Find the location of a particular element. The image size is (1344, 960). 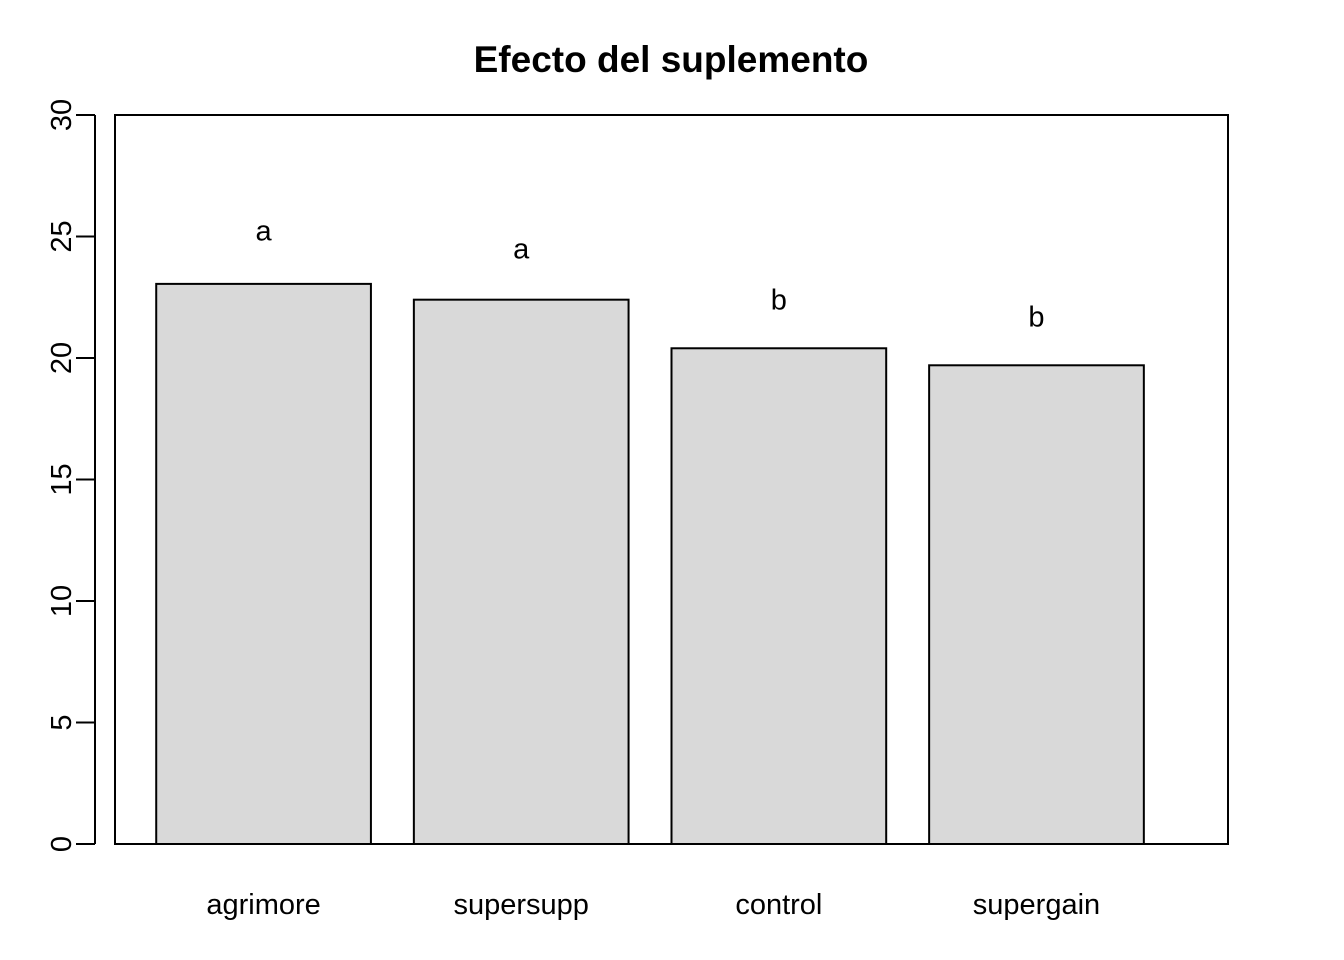

group-letters: a a b b is located at coordinates (650, 274).